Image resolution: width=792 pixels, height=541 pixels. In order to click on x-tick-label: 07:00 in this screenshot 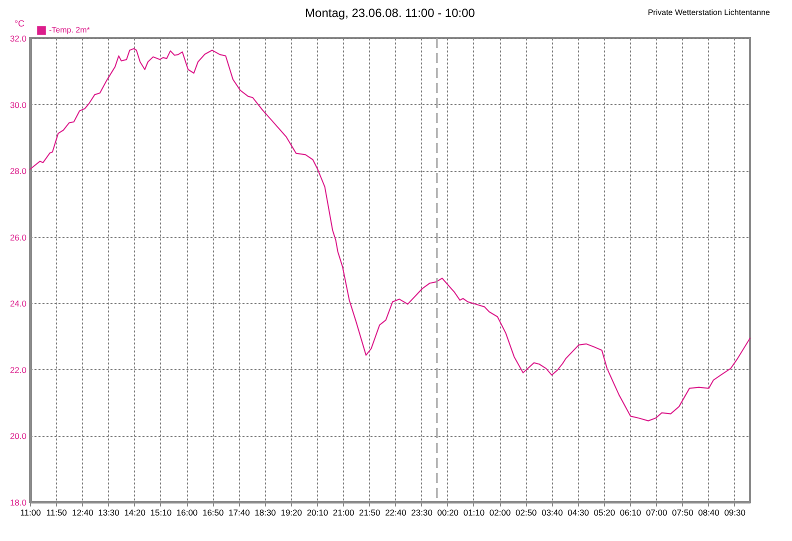, I will do `click(657, 513)`.